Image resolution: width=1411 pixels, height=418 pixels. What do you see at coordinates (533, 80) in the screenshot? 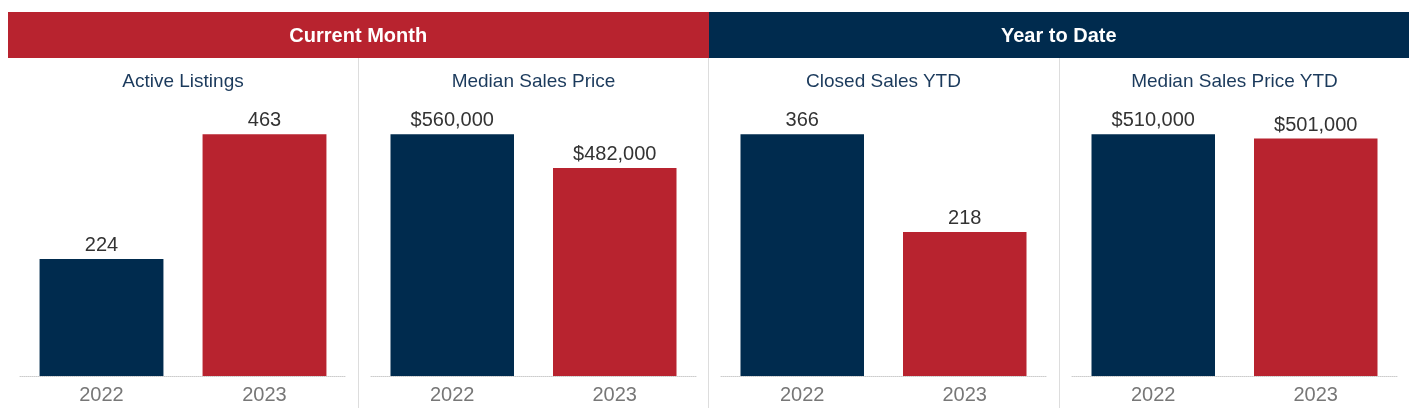
I see `chart-title: Median Sales Price` at bounding box center [533, 80].